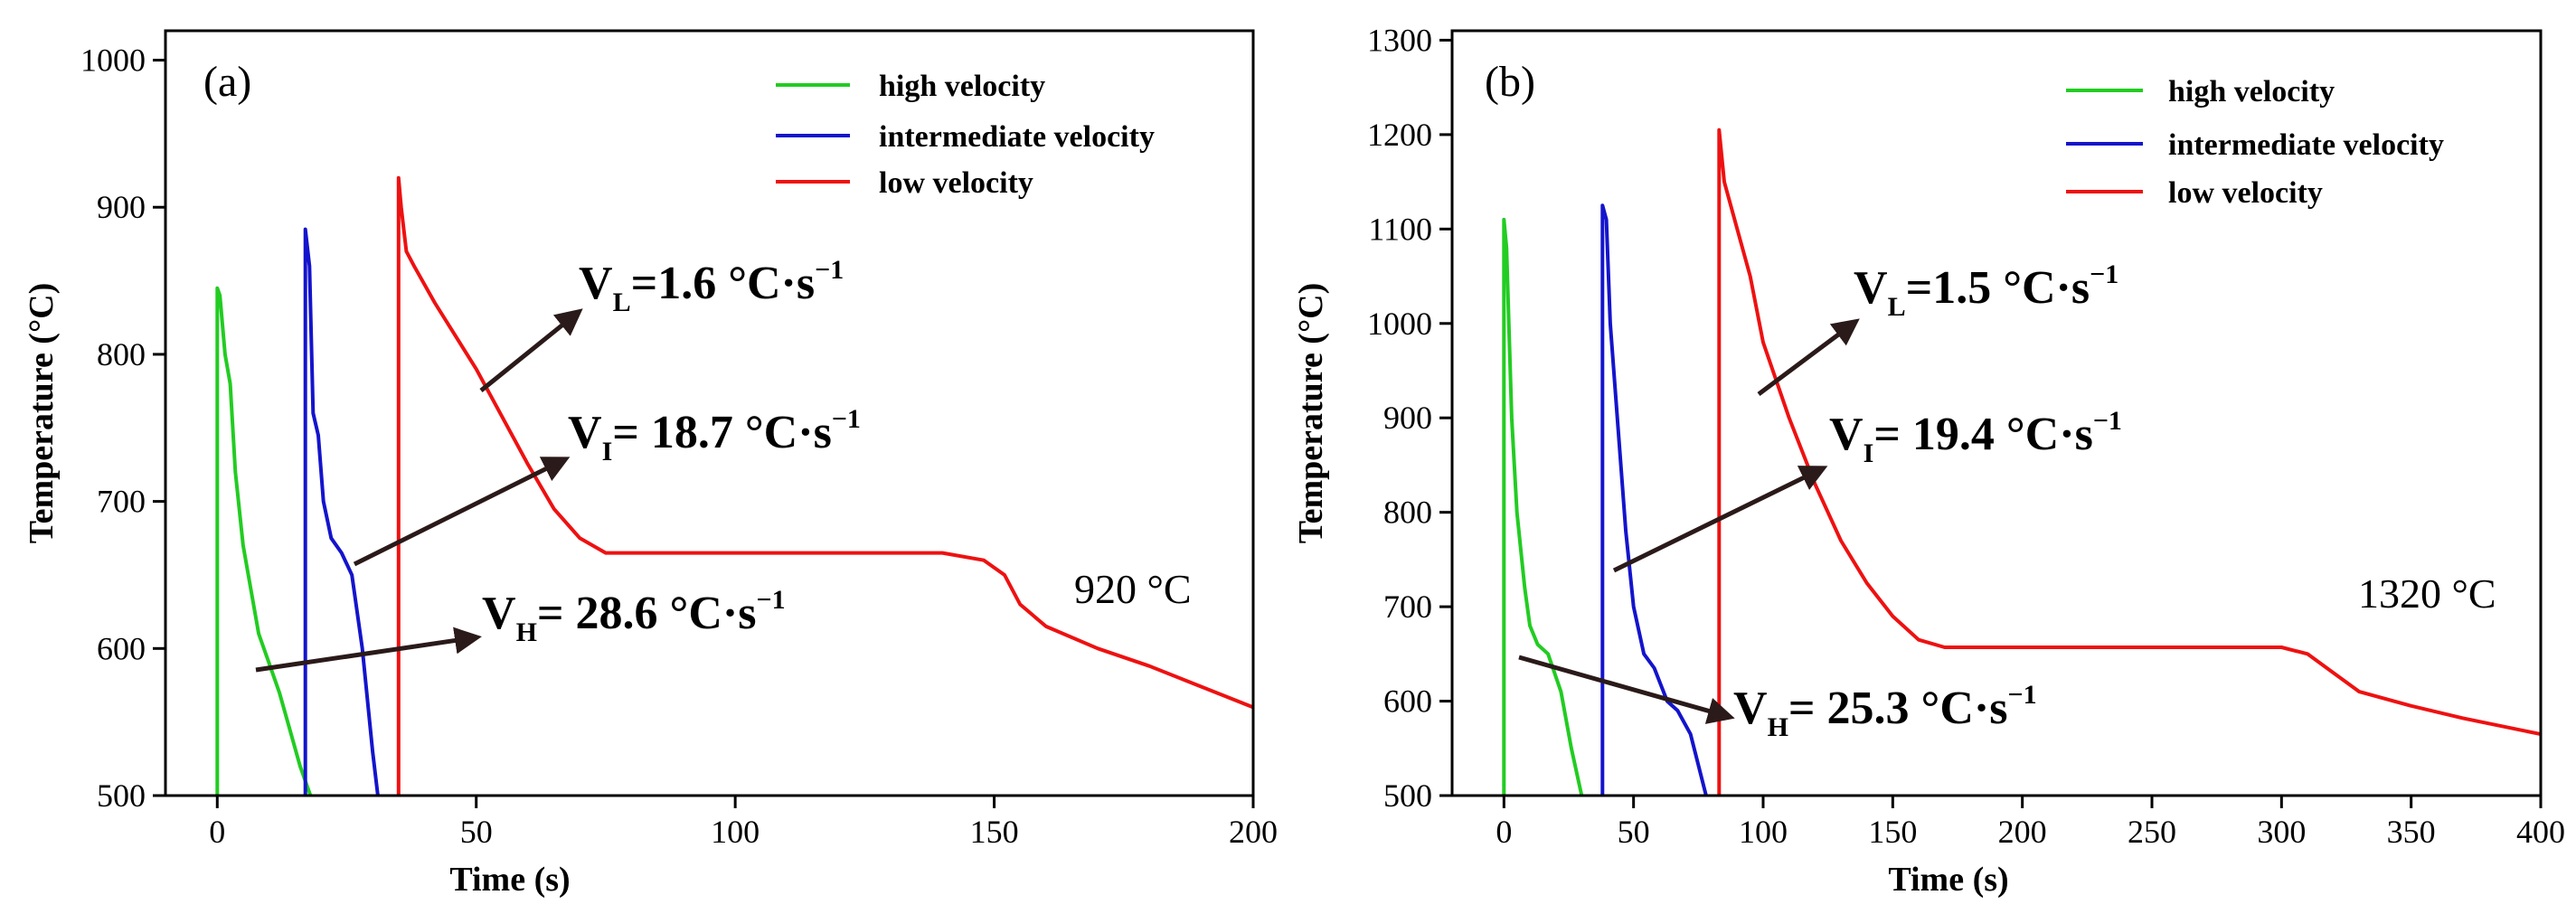 Image resolution: width=2576 pixels, height=914 pixels. Describe the element at coordinates (1948, 880) in the screenshot. I see `panel-b-x-axis-title: Time (s)` at that location.